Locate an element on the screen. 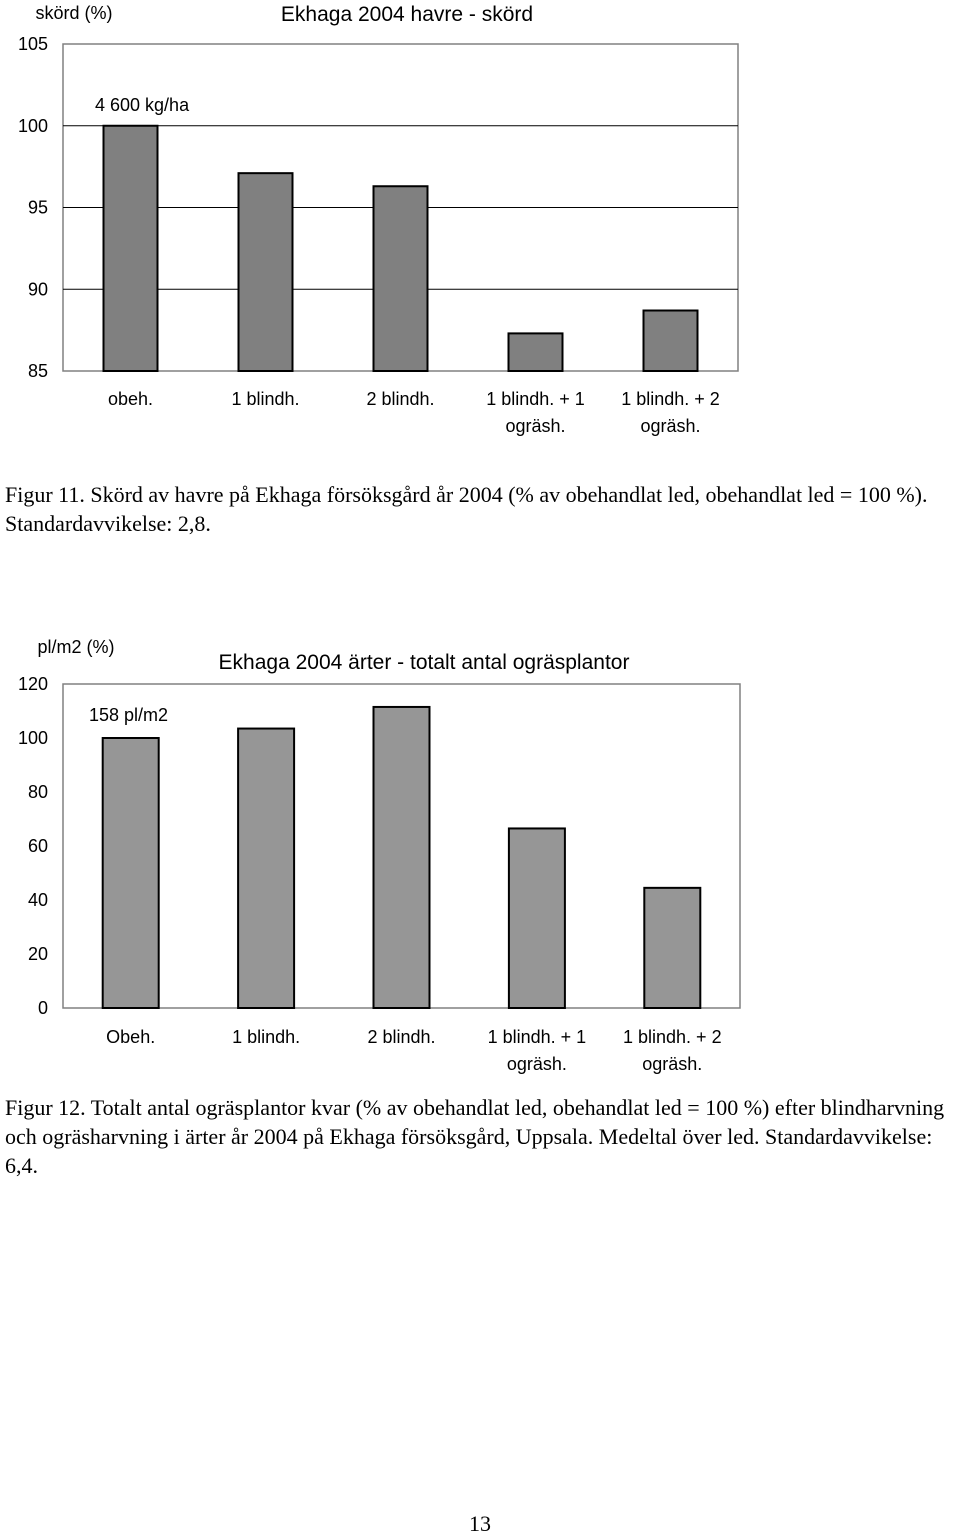  x-tick-label: obeh. is located at coordinates (130, 399).